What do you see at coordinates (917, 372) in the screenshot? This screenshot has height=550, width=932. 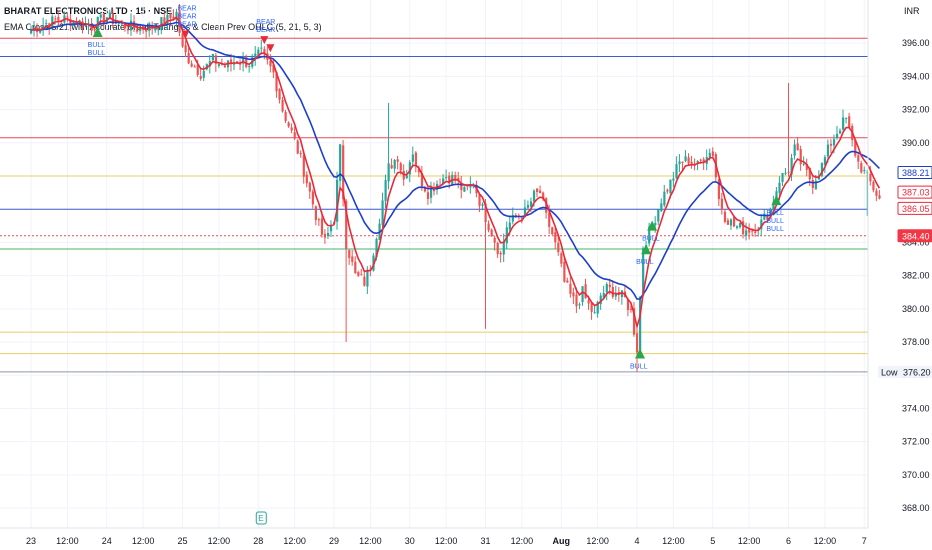 I see `low-tag-value: 376.20` at bounding box center [917, 372].